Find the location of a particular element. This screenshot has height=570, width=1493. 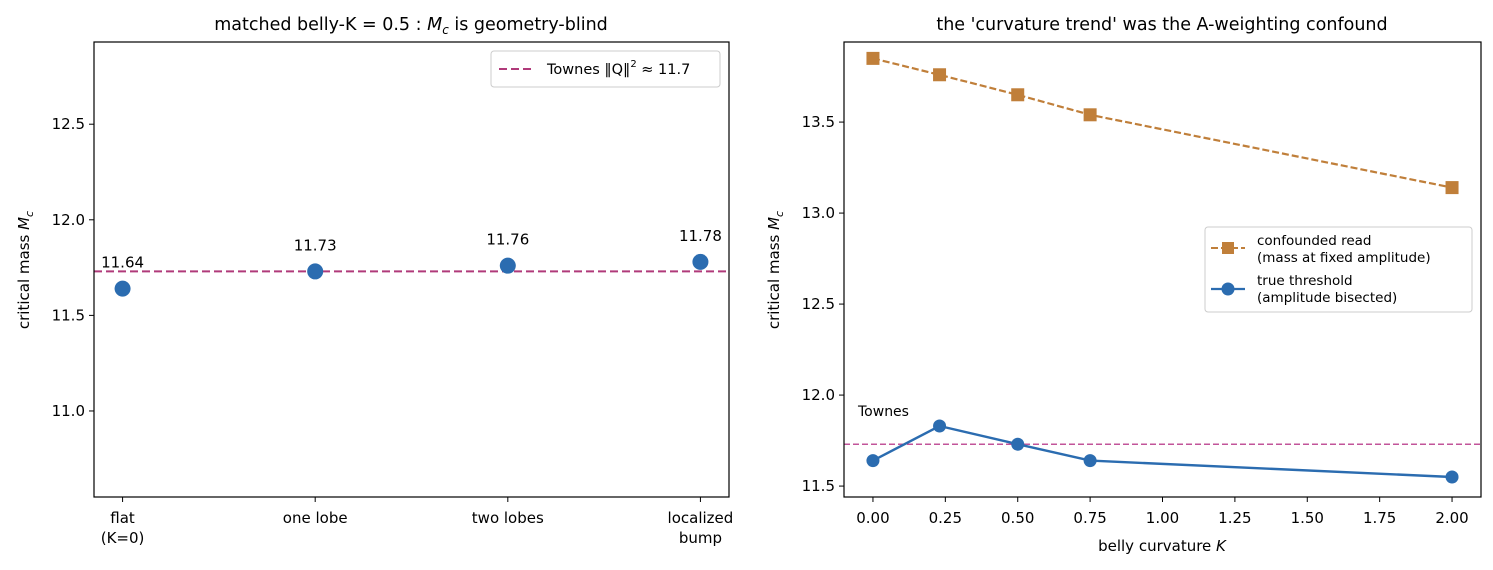

right-y-axis: 11.5 12.0 12.5 13.0 13.5 is located at coordinates (823, 304).